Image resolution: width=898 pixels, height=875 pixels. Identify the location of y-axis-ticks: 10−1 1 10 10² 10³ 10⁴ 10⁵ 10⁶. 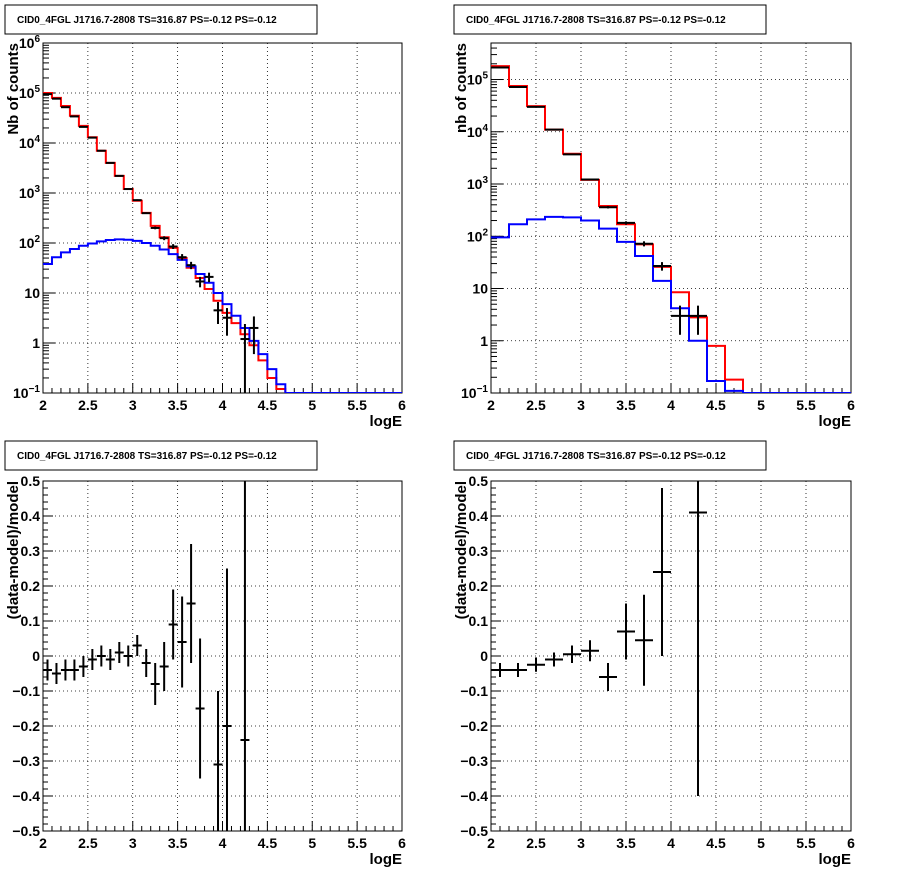
(34, 217).